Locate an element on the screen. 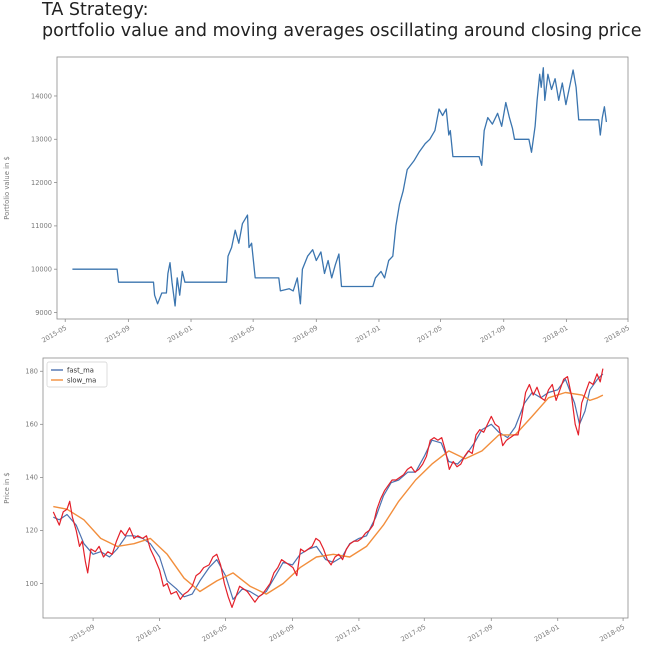 Image resolution: width=663 pixels, height=652 pixels. chart-title: TA Strategy: is located at coordinates (95, 10).